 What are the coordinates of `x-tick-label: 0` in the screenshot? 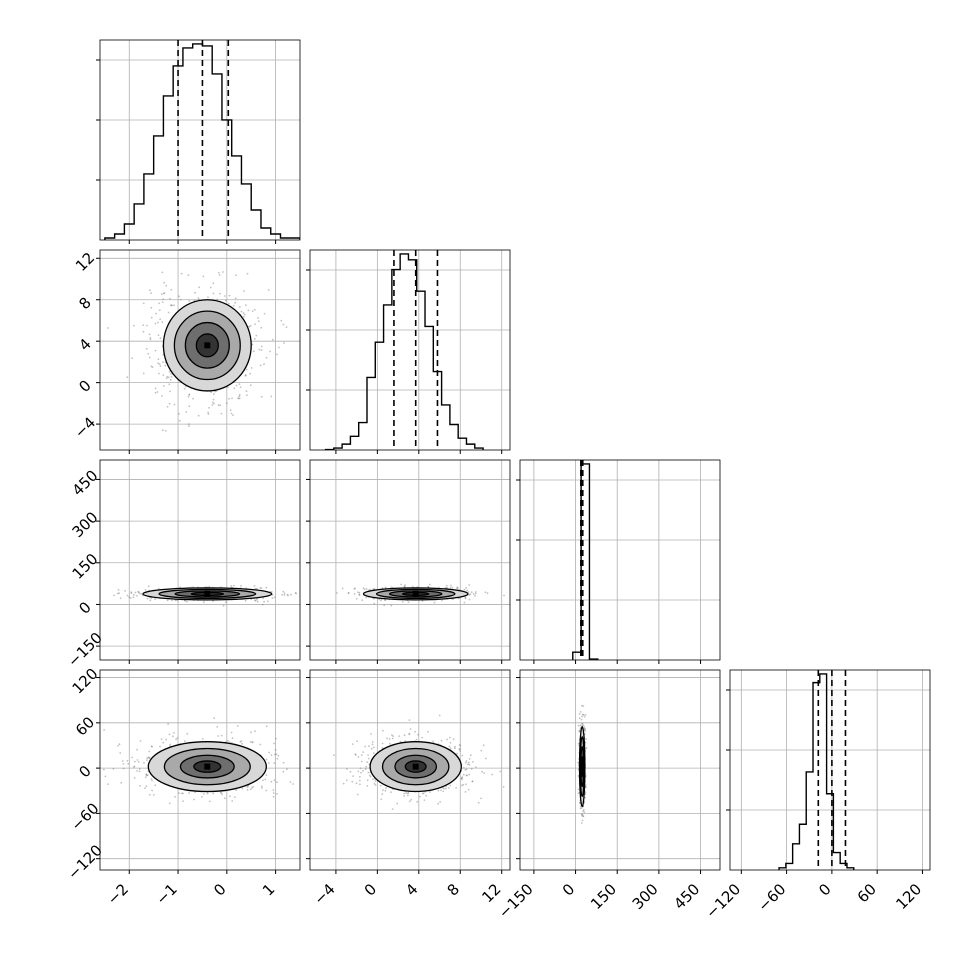 It's located at (824, 889).